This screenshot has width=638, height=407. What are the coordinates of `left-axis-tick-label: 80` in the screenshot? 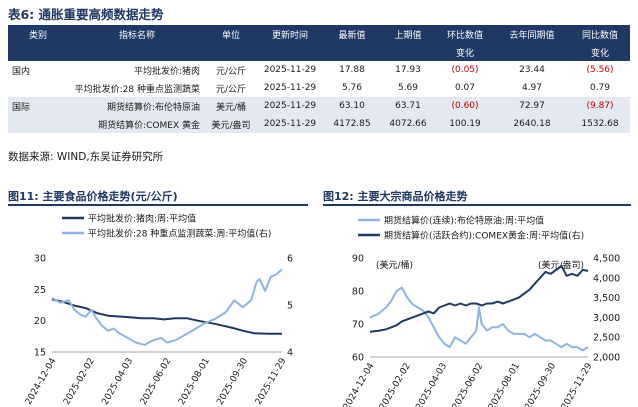 It's located at (358, 292).